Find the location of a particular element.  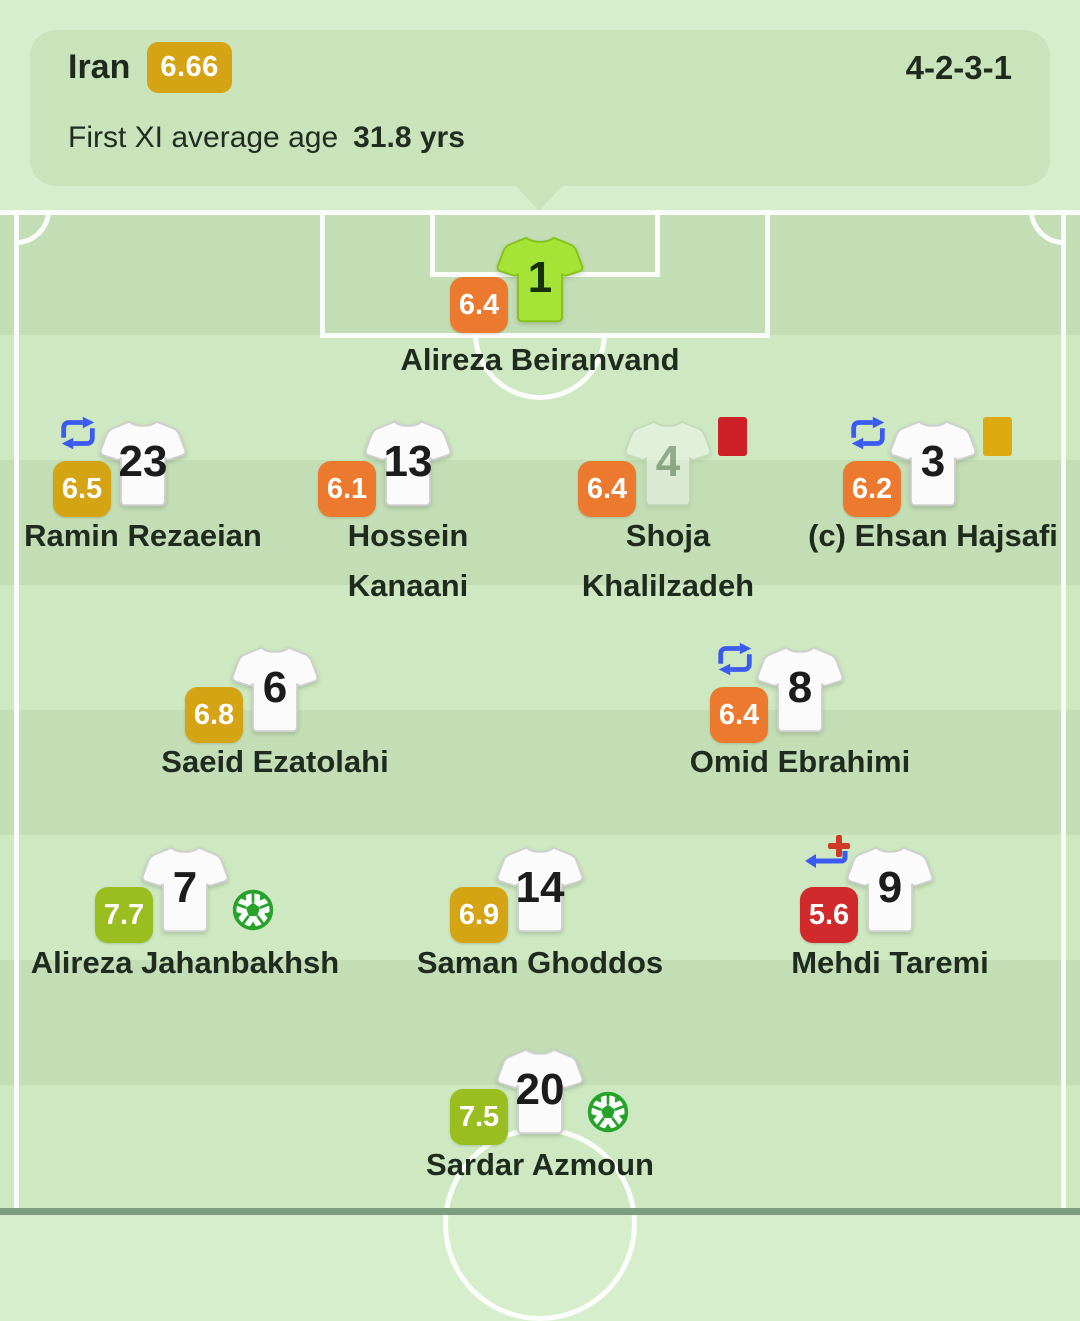

player-name: Mehdi Taremi is located at coordinates (890, 962).